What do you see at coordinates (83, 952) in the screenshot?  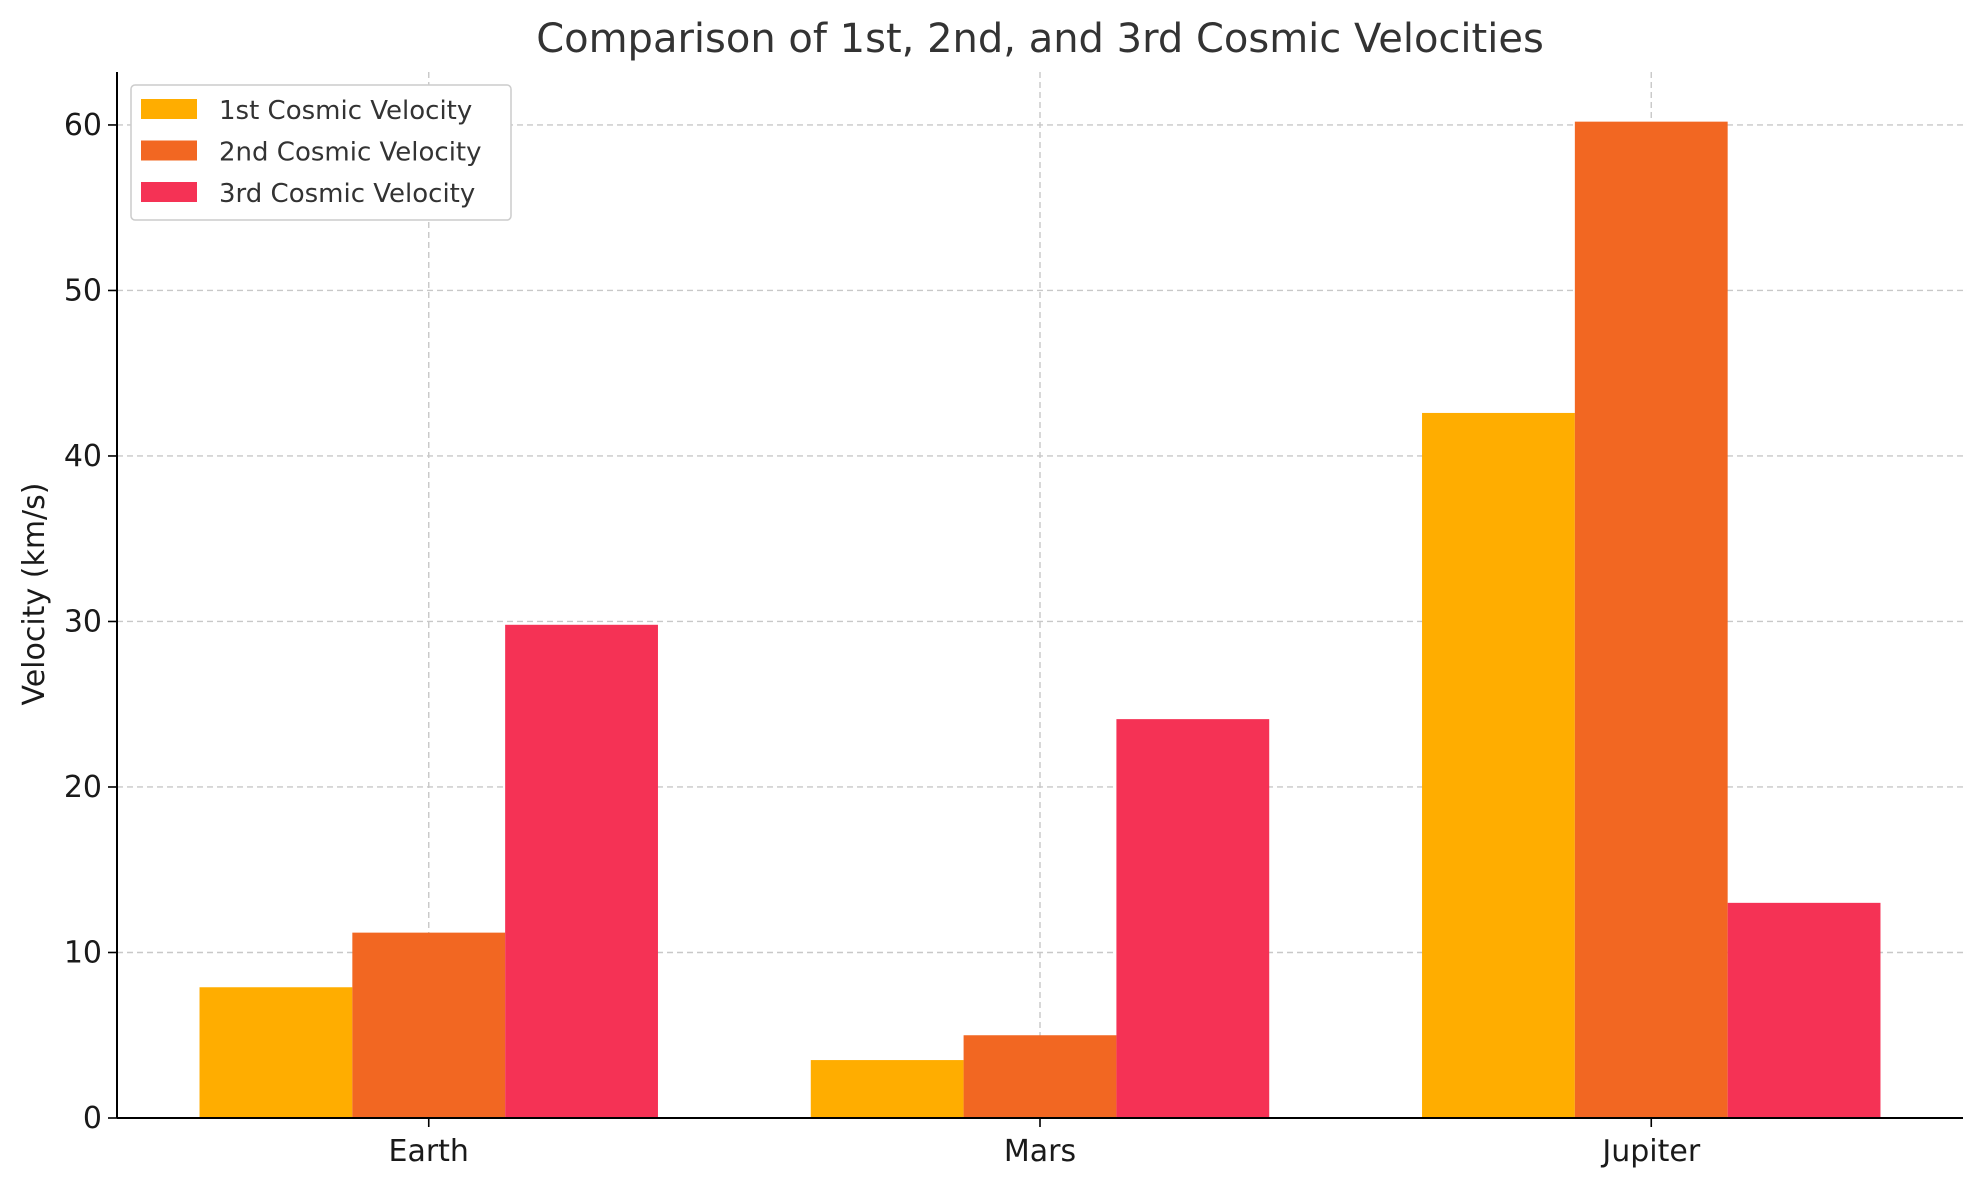 I see `y-tick-label: 10` at bounding box center [83, 952].